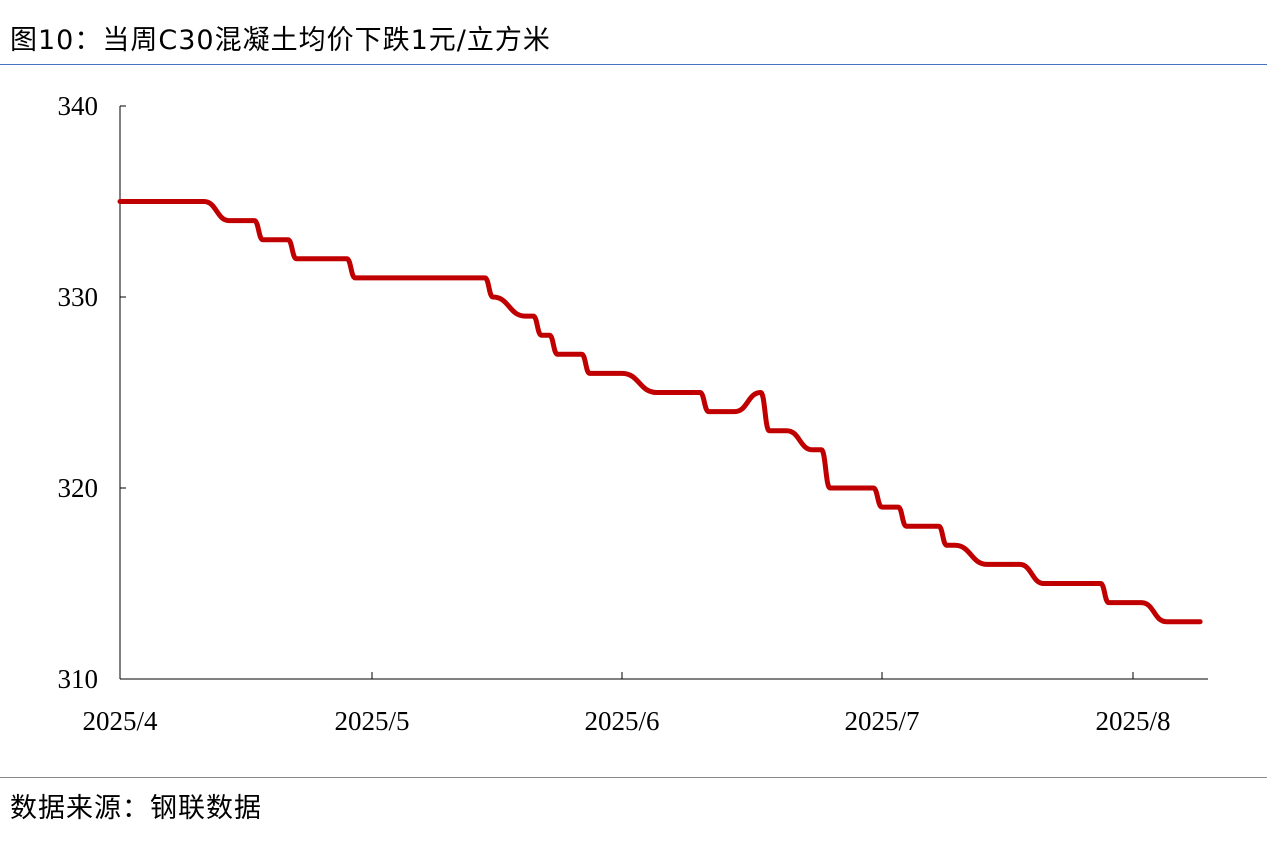 The width and height of the screenshot is (1267, 843). Describe the element at coordinates (280, 40) in the screenshot. I see `chart-title: 图10：当周C30混凝土均价下跌1元/立方米` at that location.